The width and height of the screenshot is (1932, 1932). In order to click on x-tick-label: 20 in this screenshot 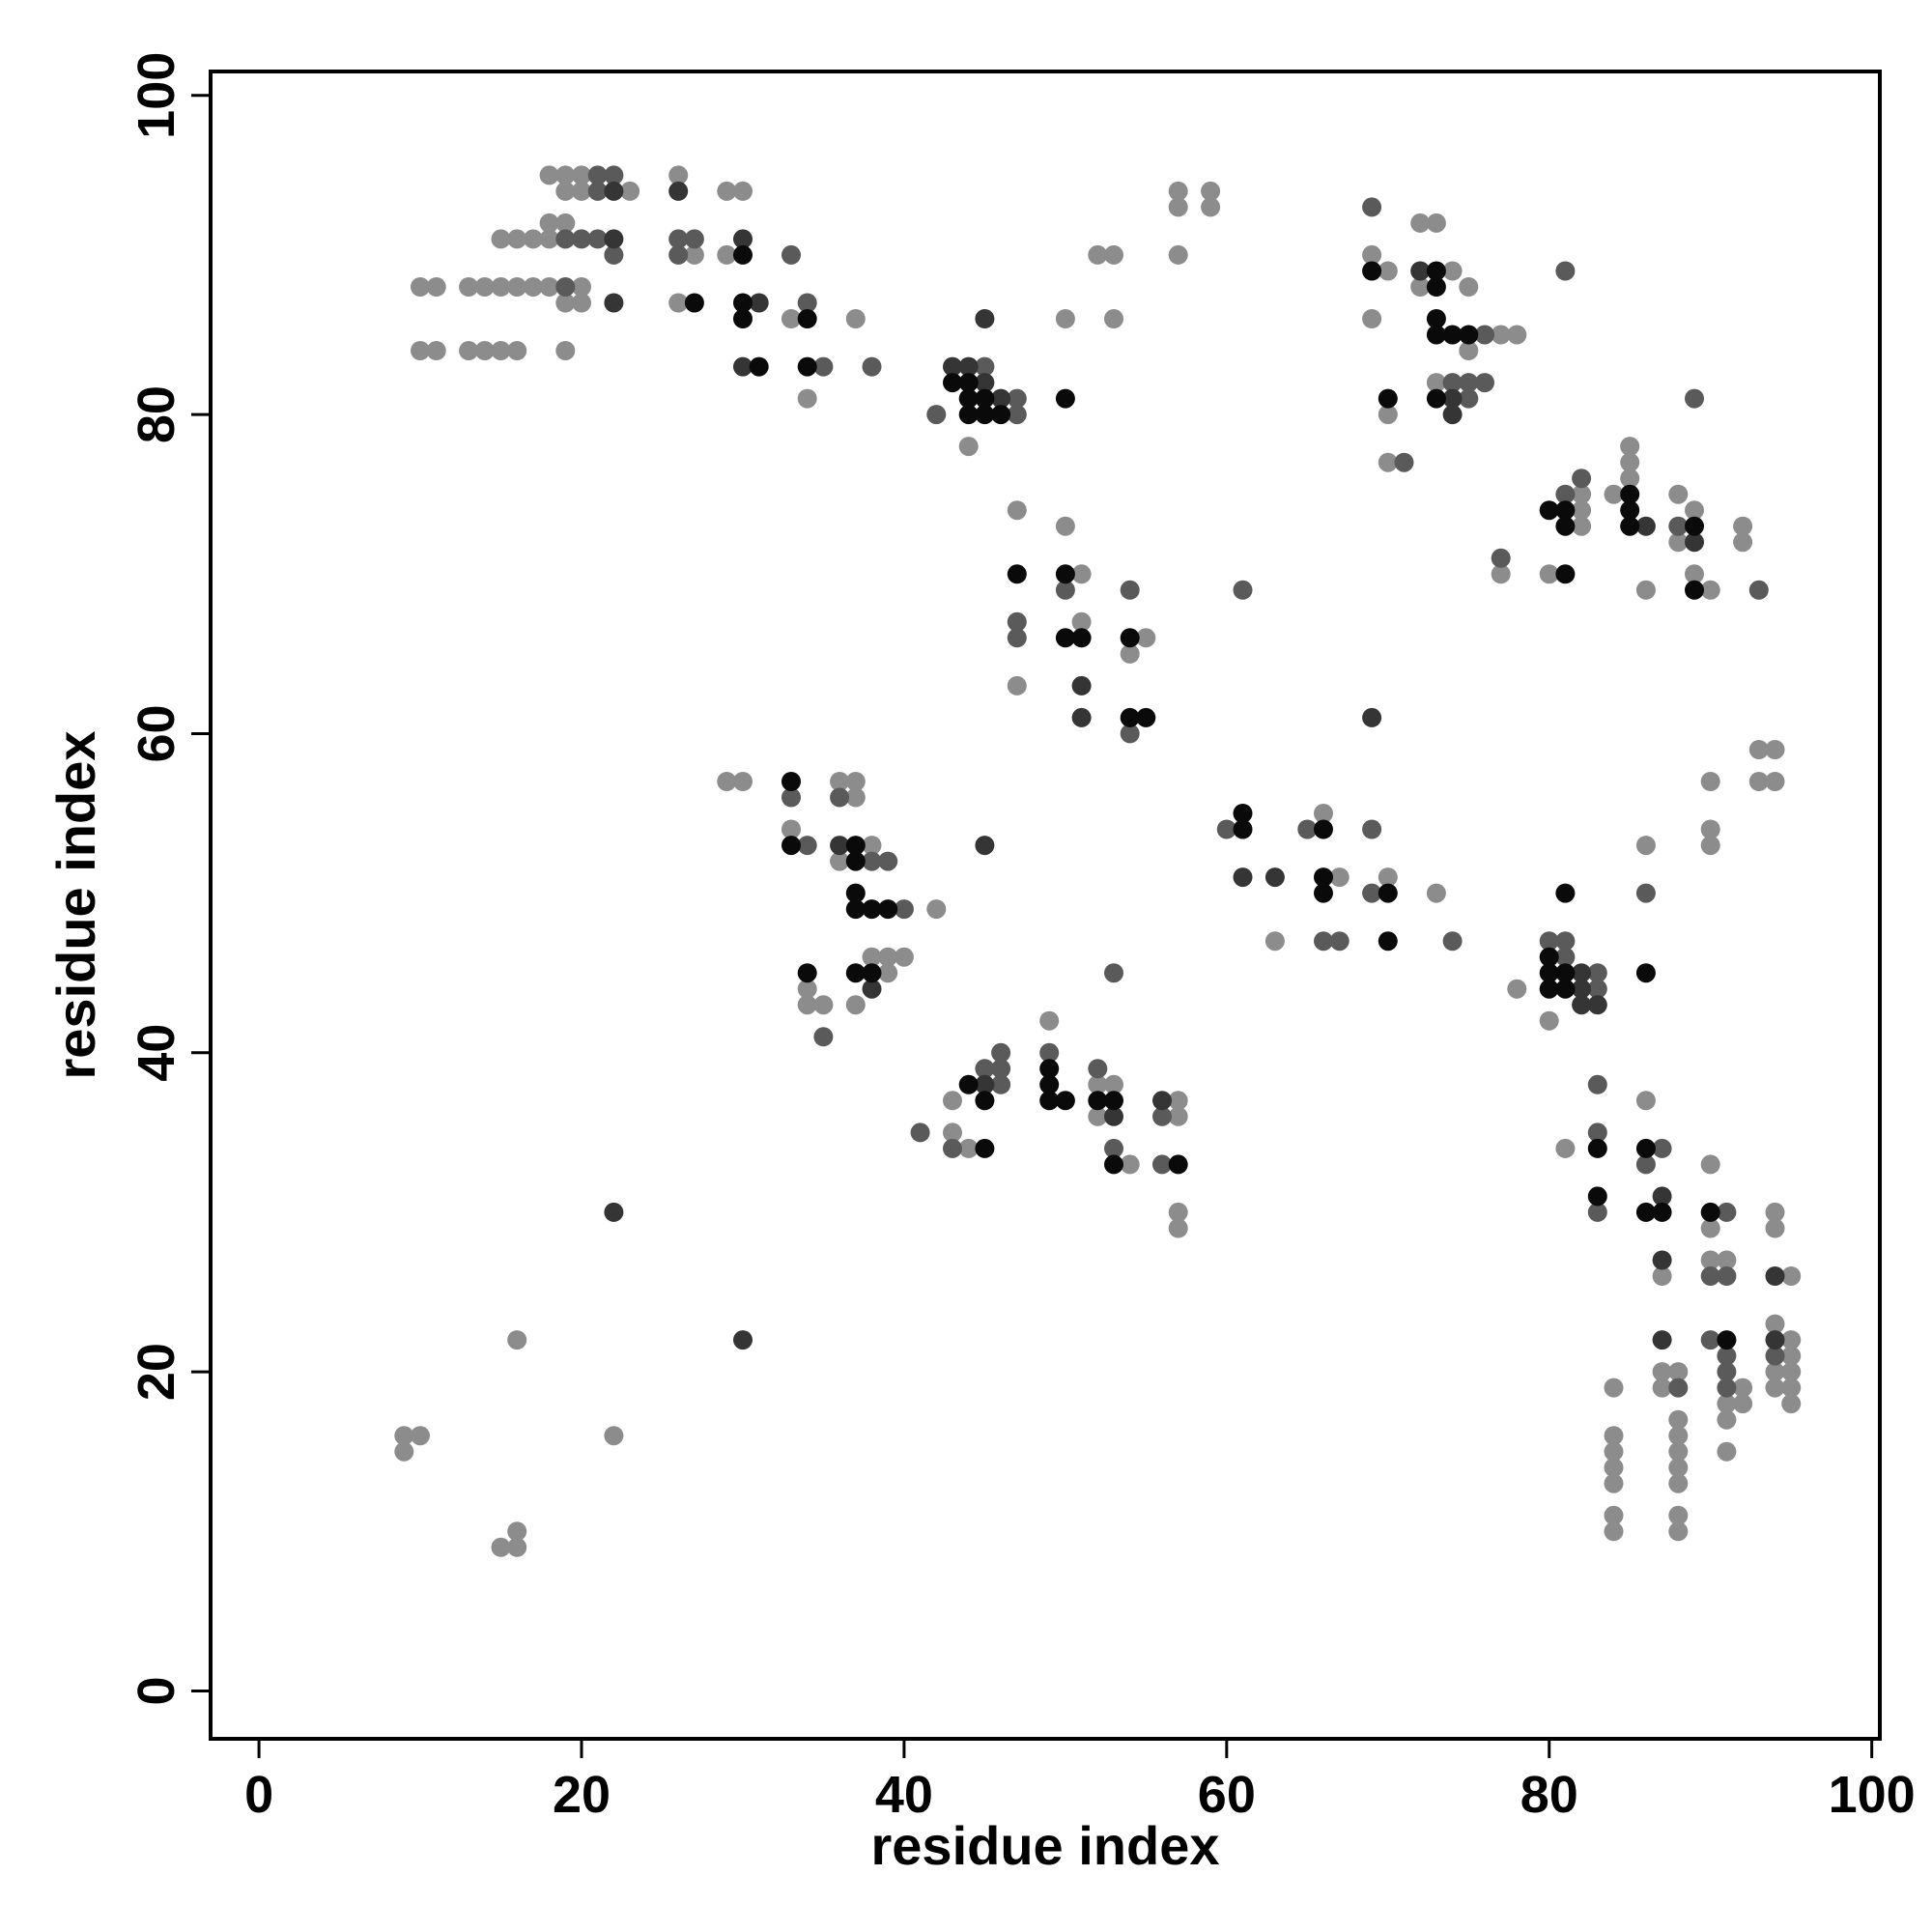, I will do `click(582, 1795)`.